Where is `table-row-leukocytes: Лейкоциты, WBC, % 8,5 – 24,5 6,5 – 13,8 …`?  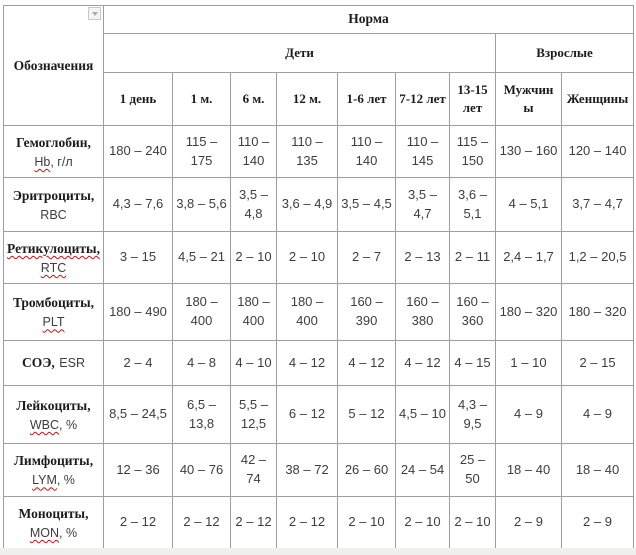 table-row-leukocytes: Лейкоциты, WBC, % 8,5 – 24,5 6,5 – 13,8 … is located at coordinates (319, 414).